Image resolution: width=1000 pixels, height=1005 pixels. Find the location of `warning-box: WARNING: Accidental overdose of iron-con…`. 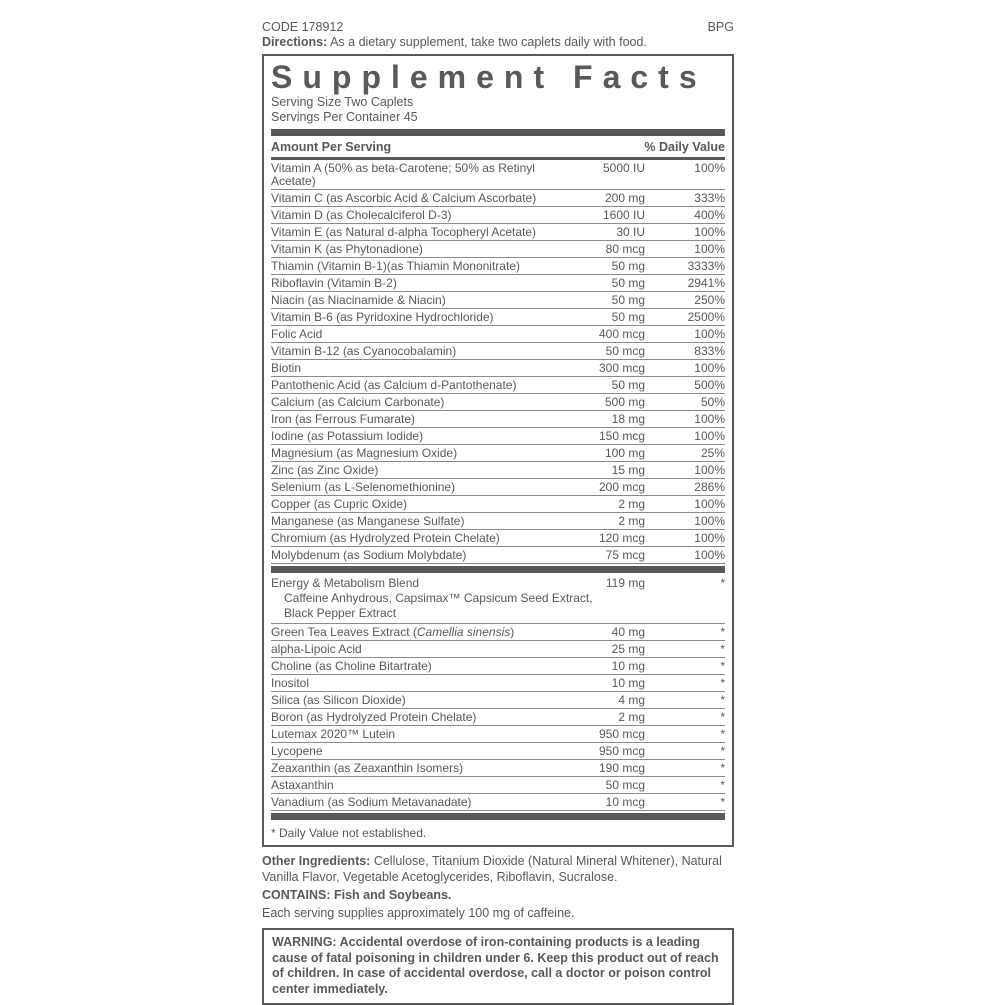

warning-box: WARNING: Accidental overdose of iron-con… is located at coordinates (498, 966).